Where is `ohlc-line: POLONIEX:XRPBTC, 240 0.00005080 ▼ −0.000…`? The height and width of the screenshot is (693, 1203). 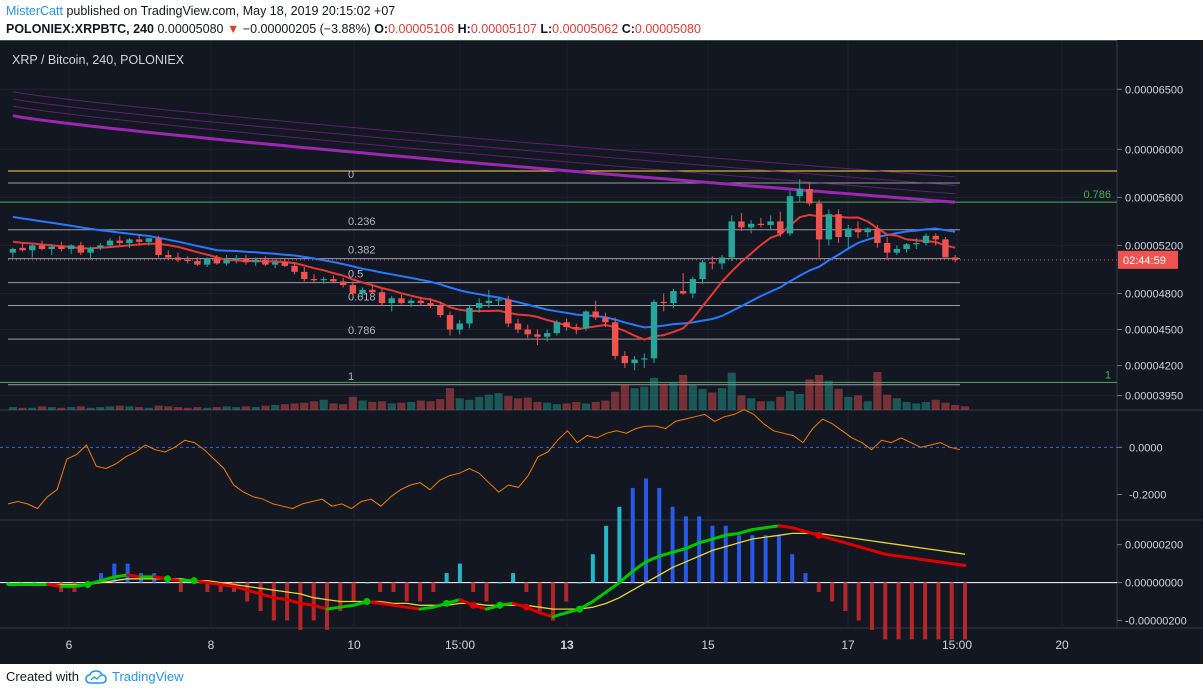
ohlc-line: POLONIEX:XRPBTC, 240 0.00005080 ▼ −0.000… is located at coordinates (353, 29).